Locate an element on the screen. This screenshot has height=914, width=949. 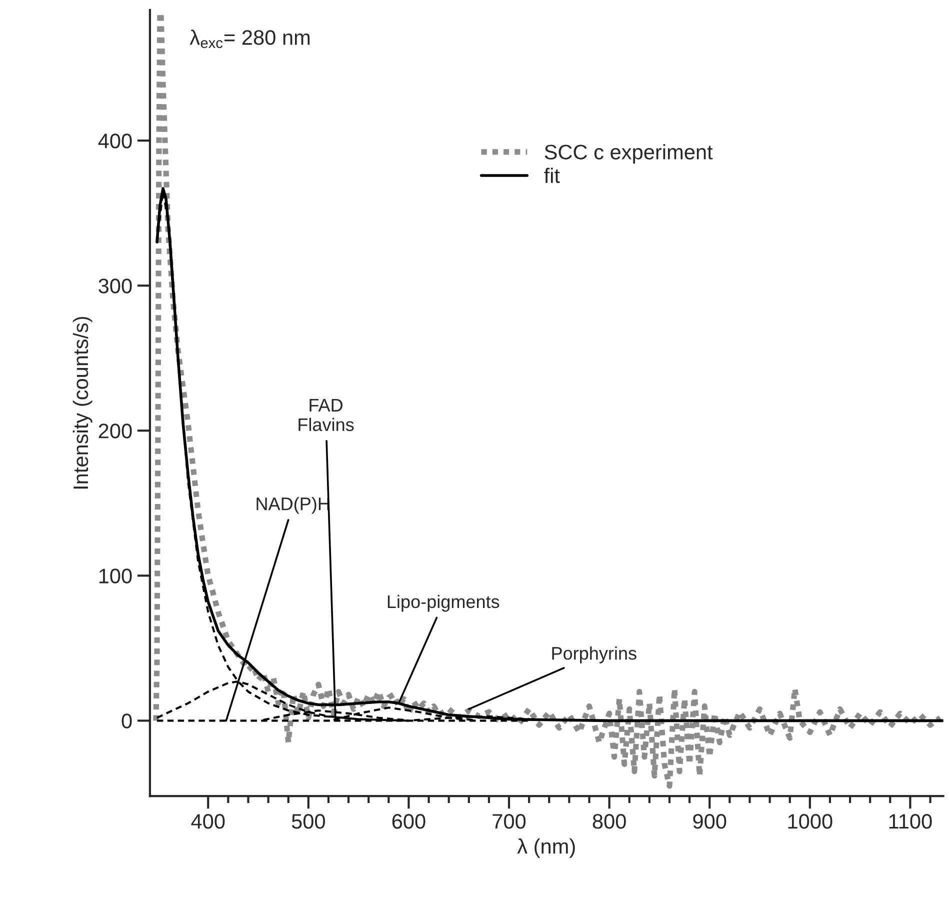
y-tick-label: 100 is located at coordinates (115, 576).